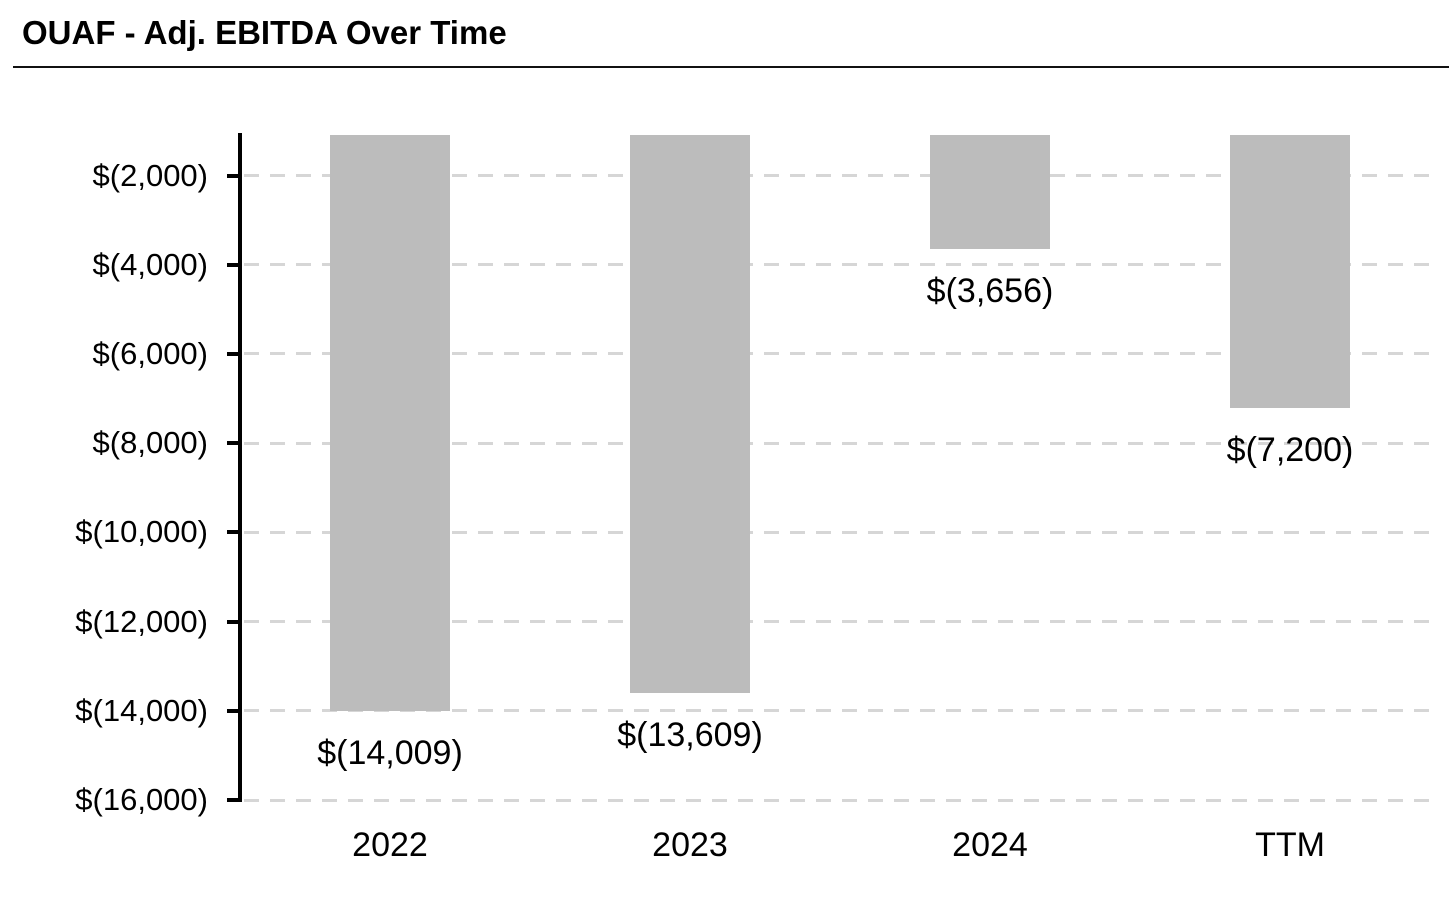 The image size is (1456, 905). I want to click on bar-2024, so click(990, 192).